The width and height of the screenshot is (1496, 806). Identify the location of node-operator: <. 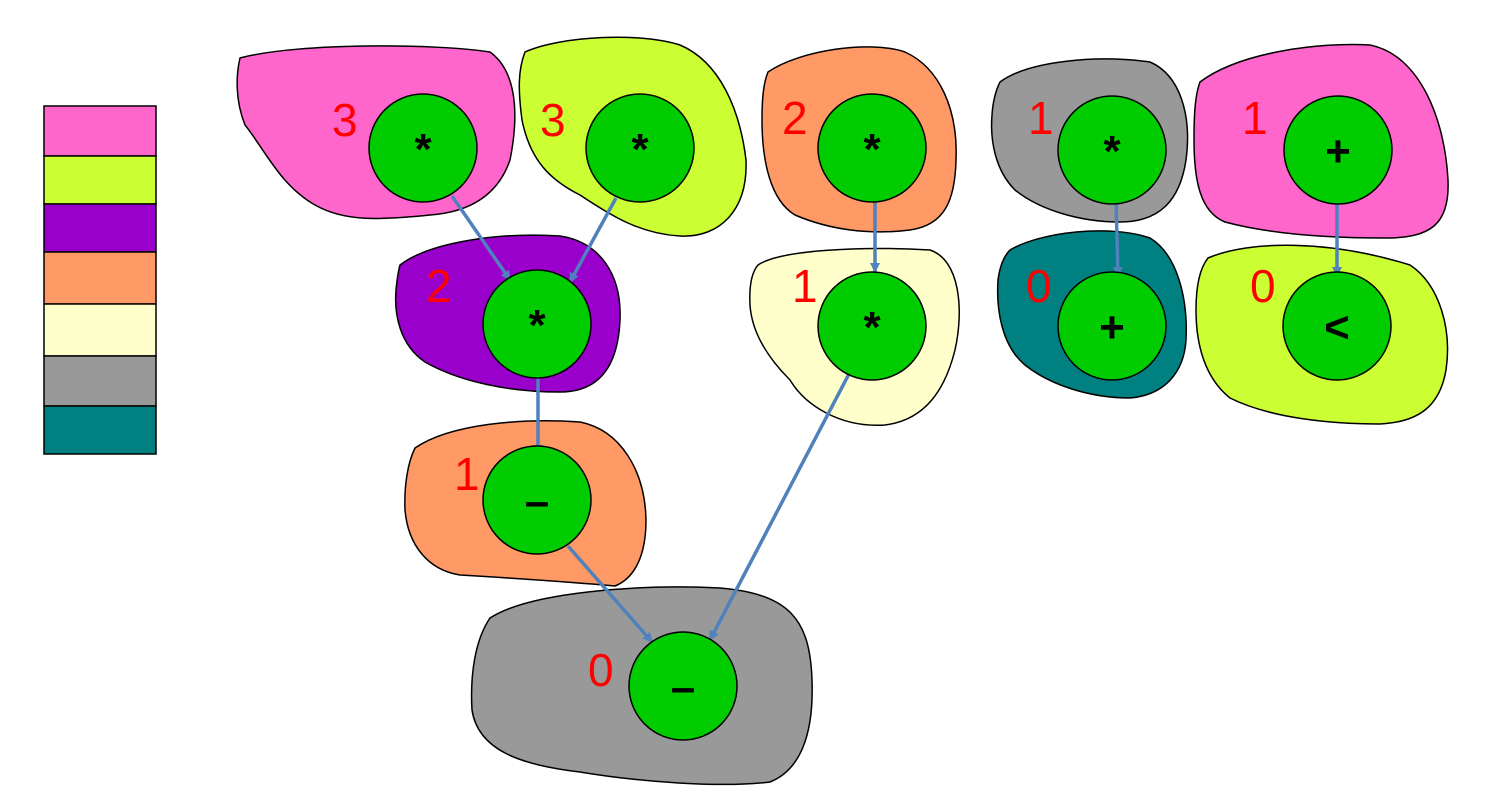
(1337, 327).